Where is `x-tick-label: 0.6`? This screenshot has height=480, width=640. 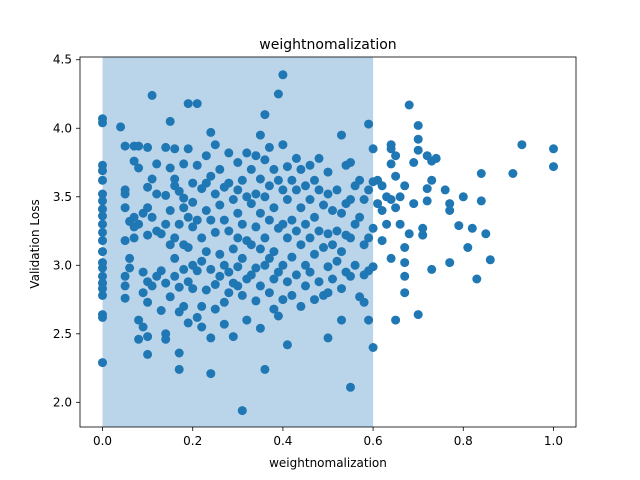 x-tick-label: 0.6 is located at coordinates (373, 441).